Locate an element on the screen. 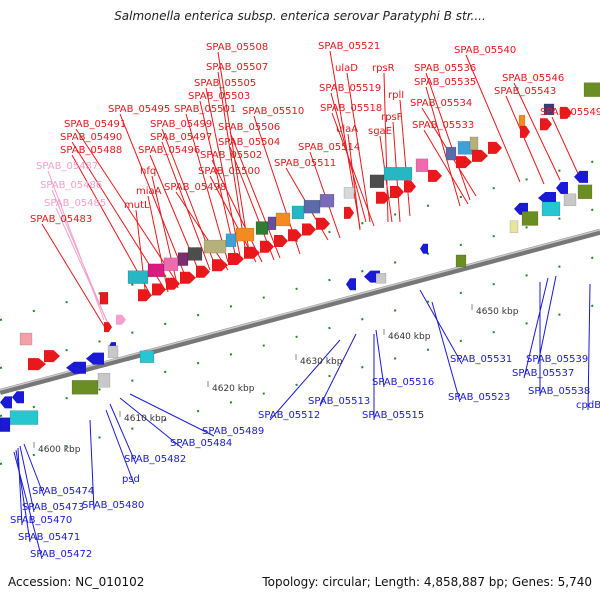  gene-label-faded-1: SPAB_05486 is located at coordinates (71, 185).